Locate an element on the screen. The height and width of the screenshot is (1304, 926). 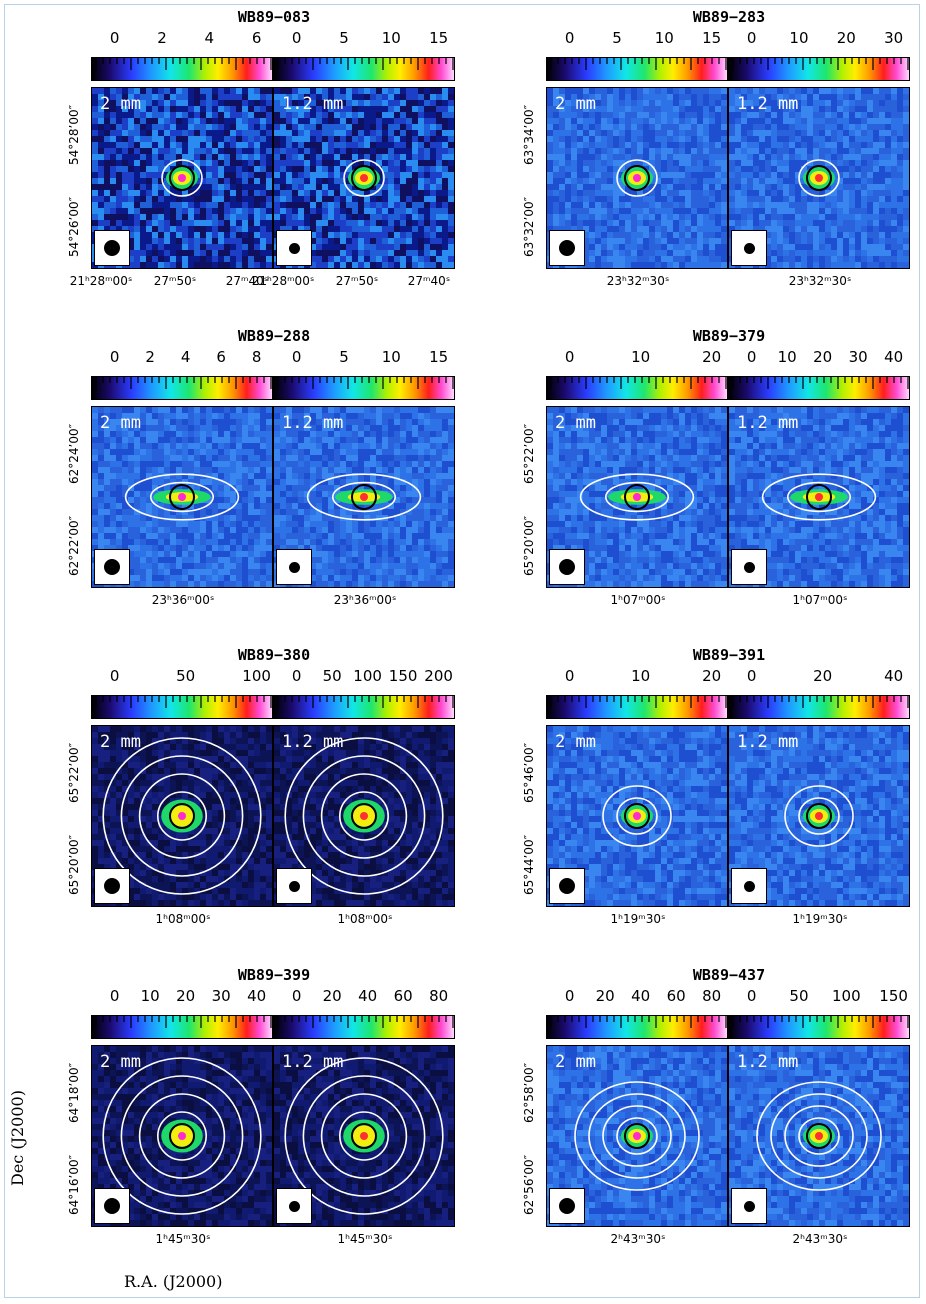
colorbar-tick-label: 80 is located at coordinates (439, 996).